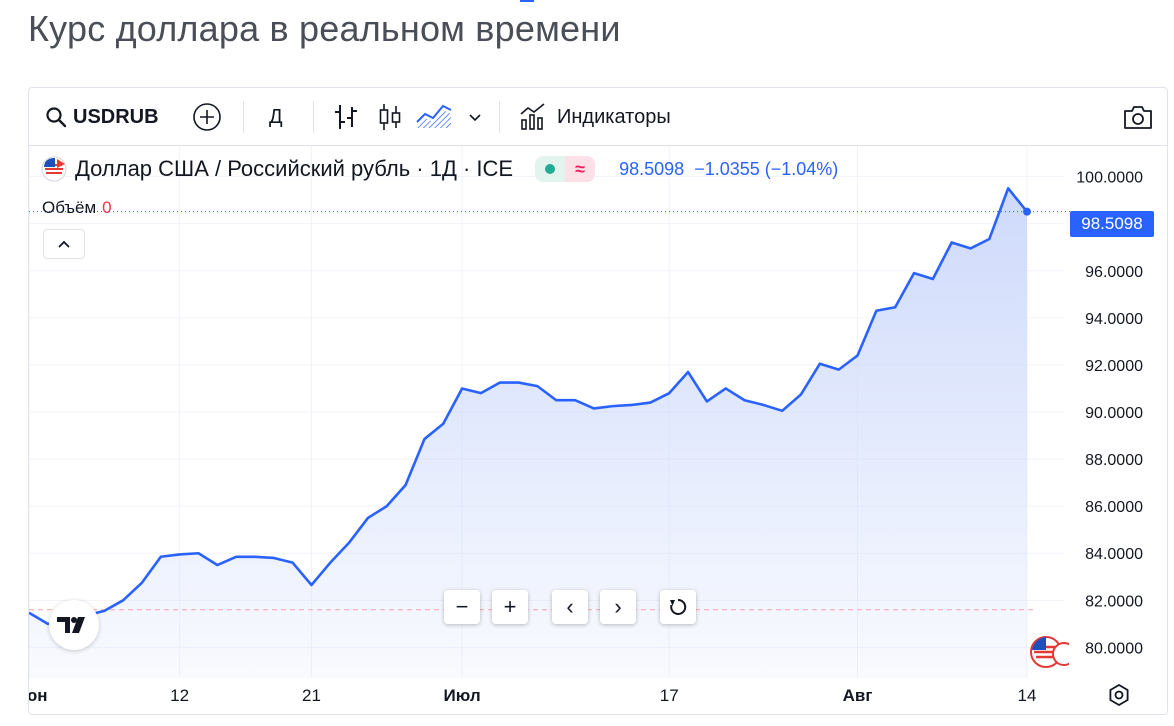 The width and height of the screenshot is (1174, 726). I want to click on indicators-button: Индикаторы, so click(595, 117).